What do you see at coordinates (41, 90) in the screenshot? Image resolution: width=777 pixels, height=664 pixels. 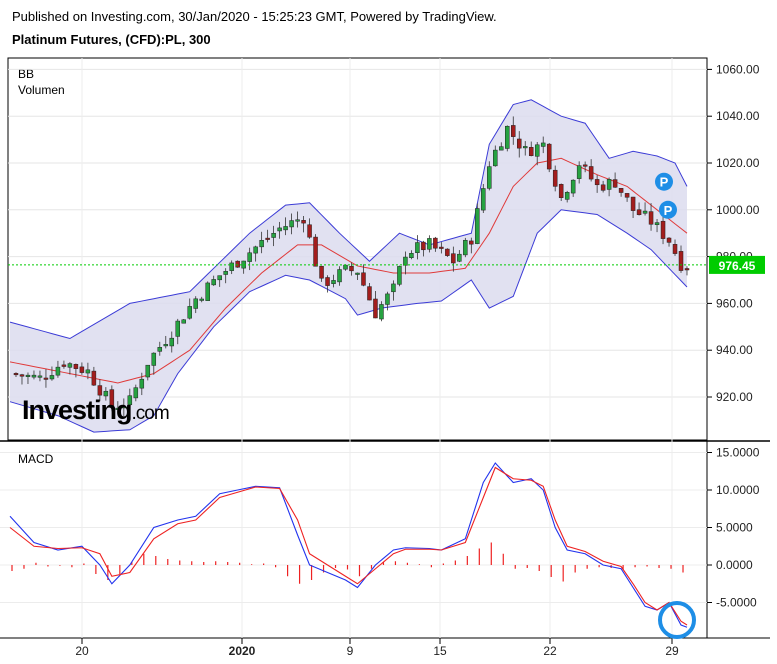 I see `volume-indicator-label: Volumen` at bounding box center [41, 90].